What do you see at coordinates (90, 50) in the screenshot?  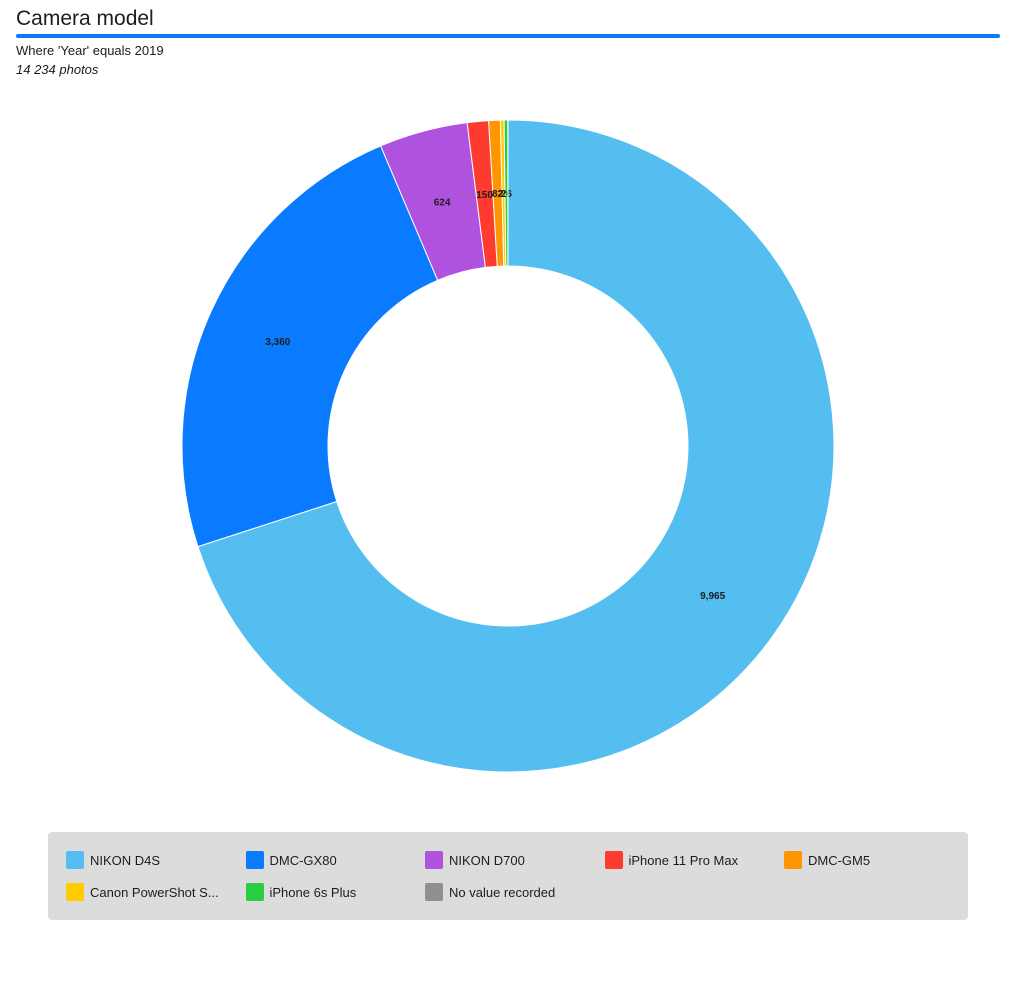 I see `filter-description: Where 'Year' equals 2019` at bounding box center [90, 50].